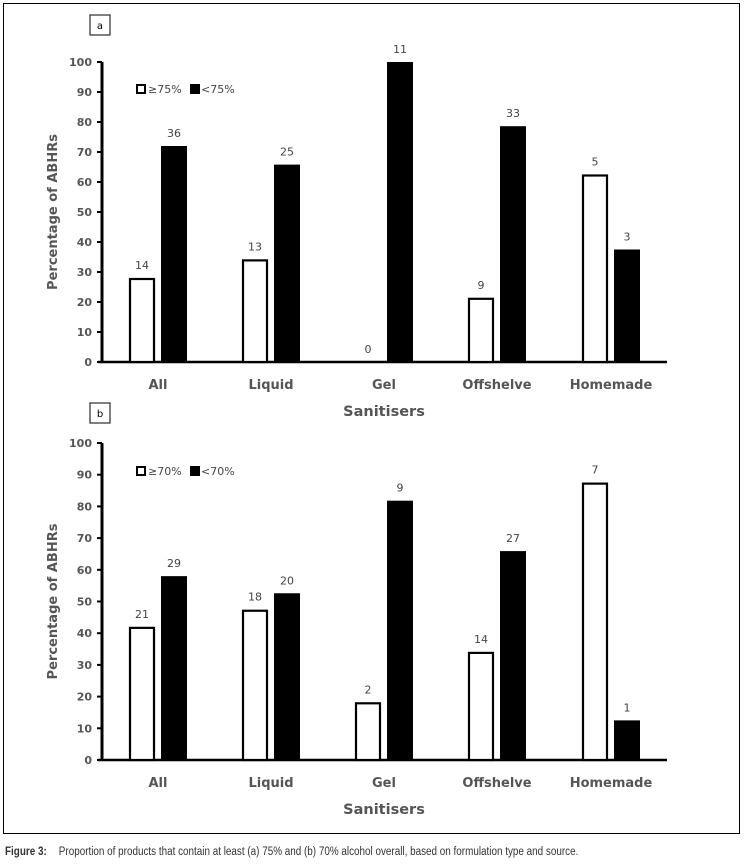 This screenshot has width=745, height=865. I want to click on panel-label: b, so click(100, 414).